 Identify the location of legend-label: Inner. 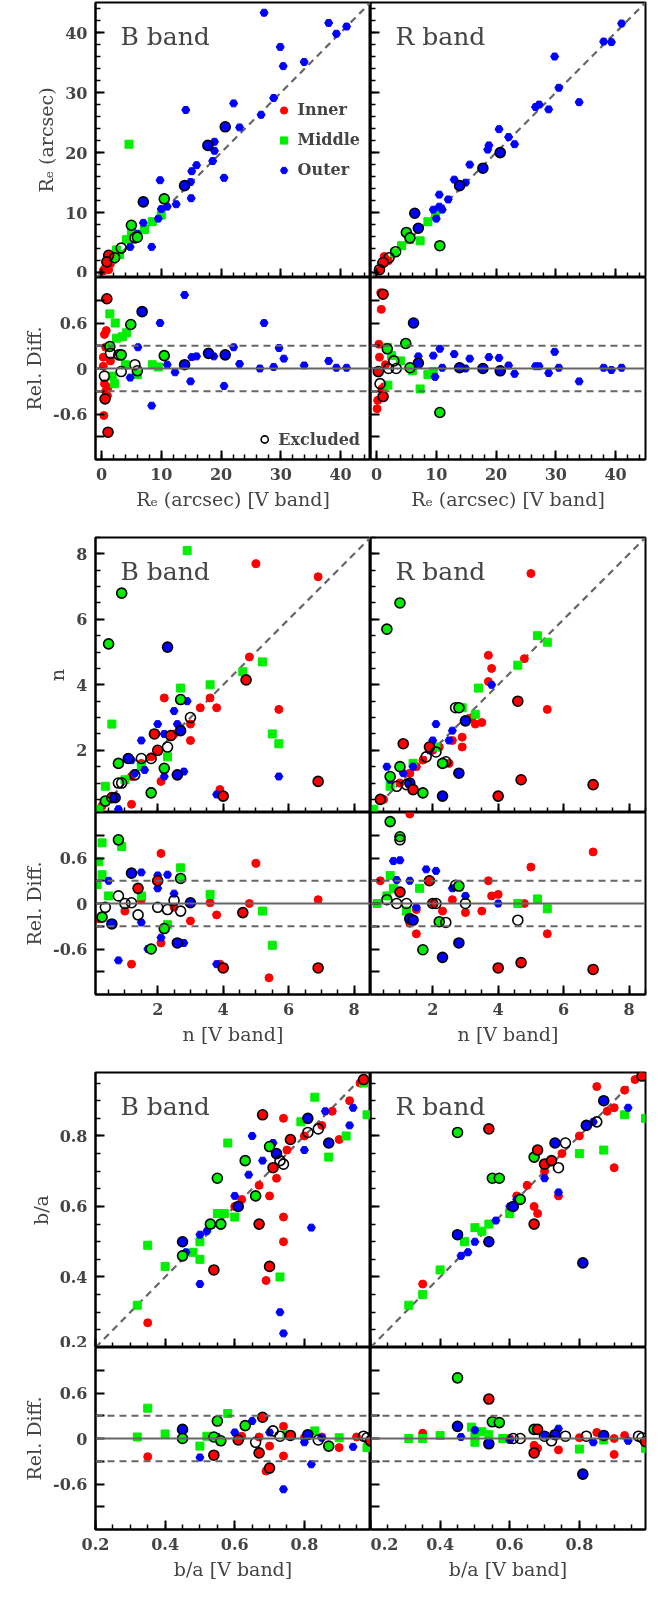
(322, 109).